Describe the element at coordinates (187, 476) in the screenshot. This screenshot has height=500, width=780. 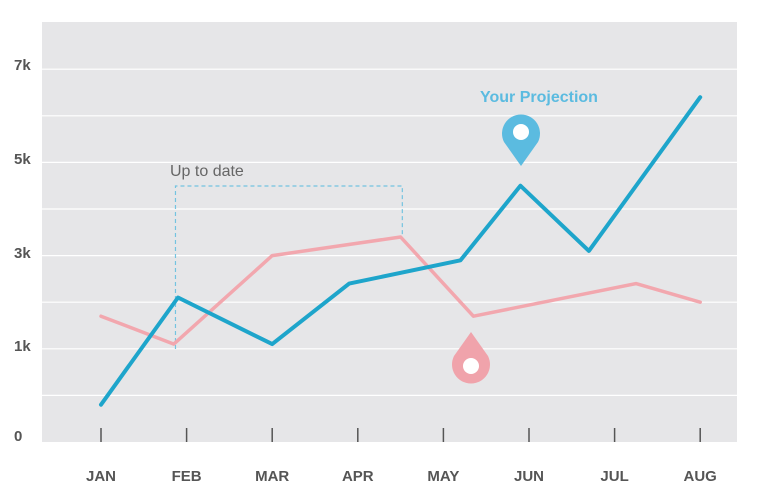
I see `x-tick-label: FEB` at that location.